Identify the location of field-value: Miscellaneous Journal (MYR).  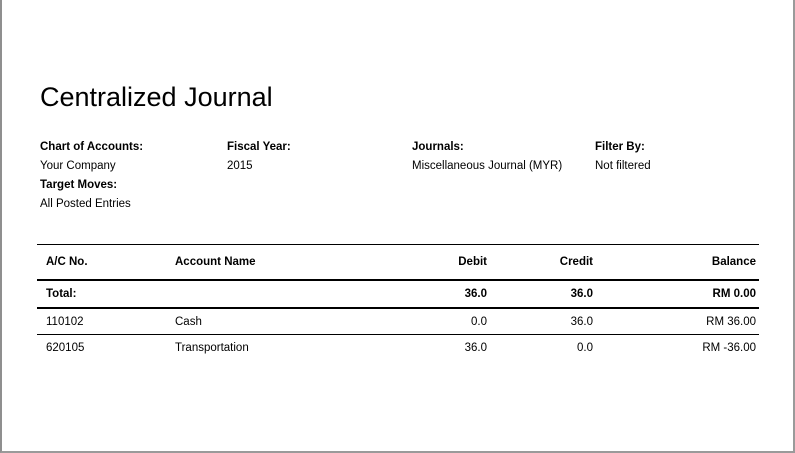
(487, 166).